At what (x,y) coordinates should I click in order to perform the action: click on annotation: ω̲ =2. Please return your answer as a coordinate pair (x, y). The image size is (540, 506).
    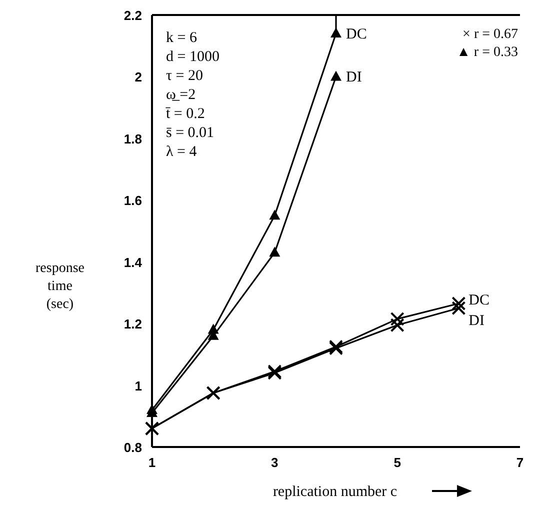
    Looking at the image, I should click on (181, 95).